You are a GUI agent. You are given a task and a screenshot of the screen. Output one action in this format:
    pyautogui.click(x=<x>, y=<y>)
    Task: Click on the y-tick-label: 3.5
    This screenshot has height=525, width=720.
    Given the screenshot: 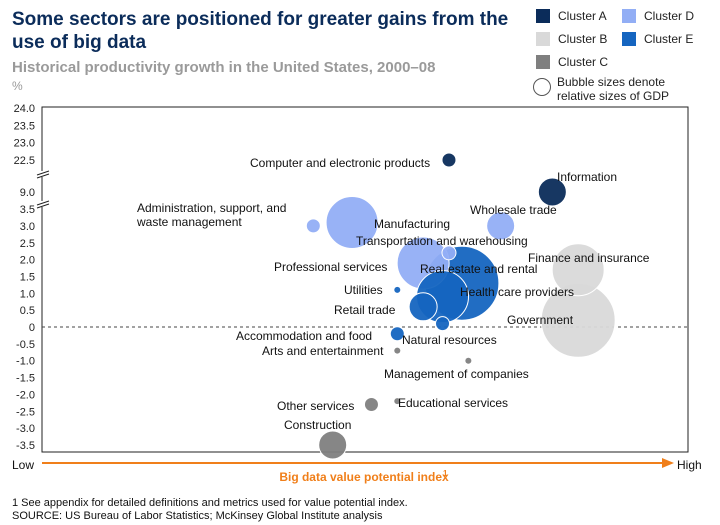 What is the action you would take?
    pyautogui.click(x=27, y=210)
    